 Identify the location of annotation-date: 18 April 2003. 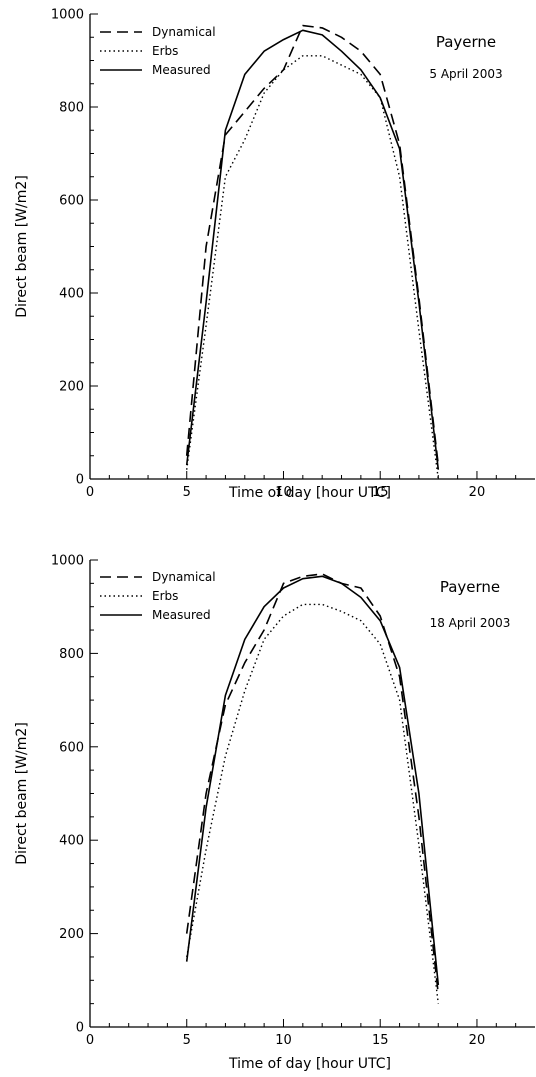
(470, 623).